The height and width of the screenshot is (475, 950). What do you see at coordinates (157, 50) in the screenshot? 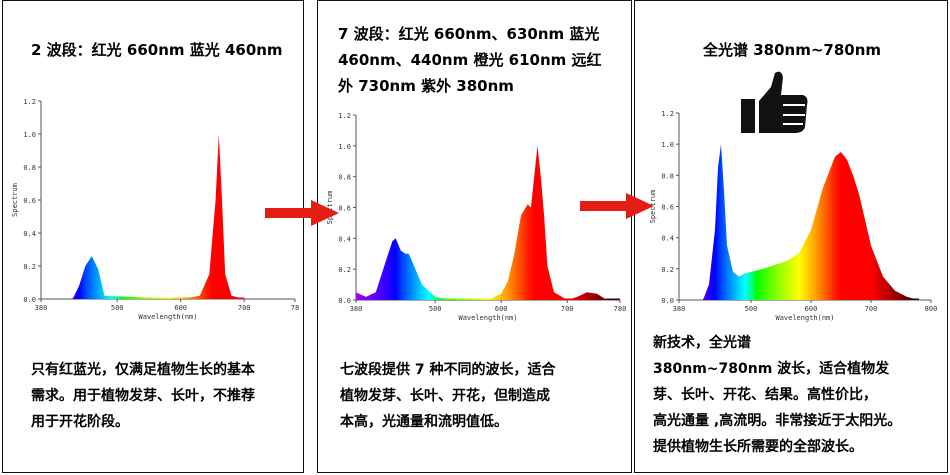
I see `panel-title: 2 波段：红光 660nm 蓝光 460nm` at bounding box center [157, 50].